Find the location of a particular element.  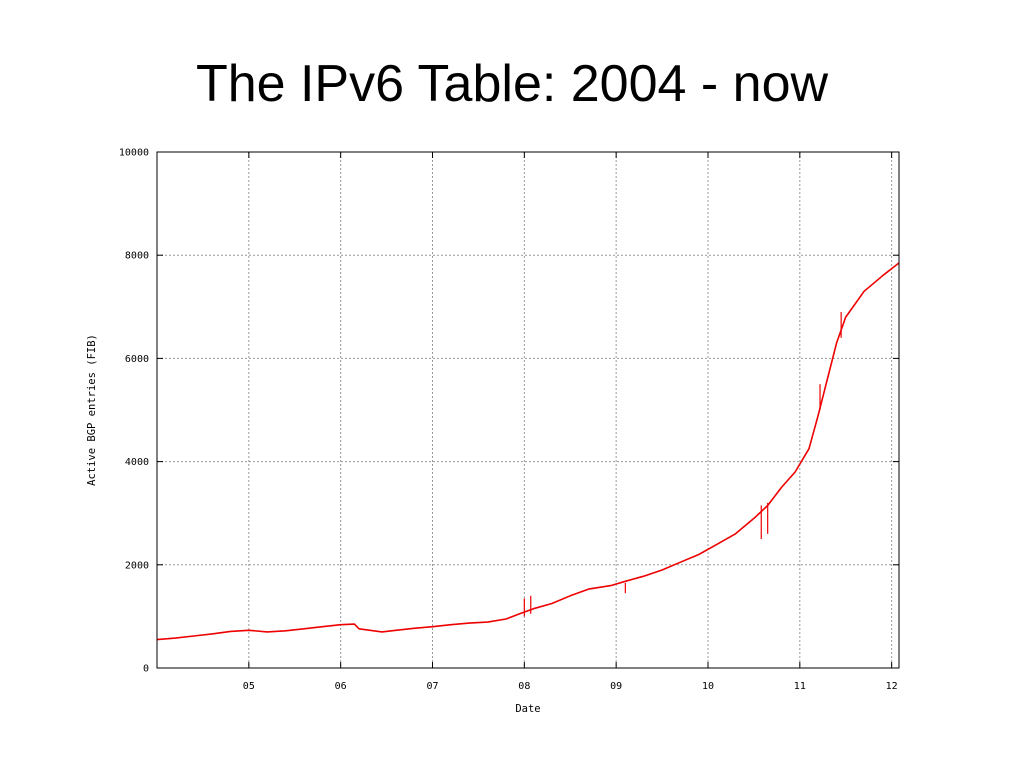

x-tick-label: 06 is located at coordinates (341, 686).